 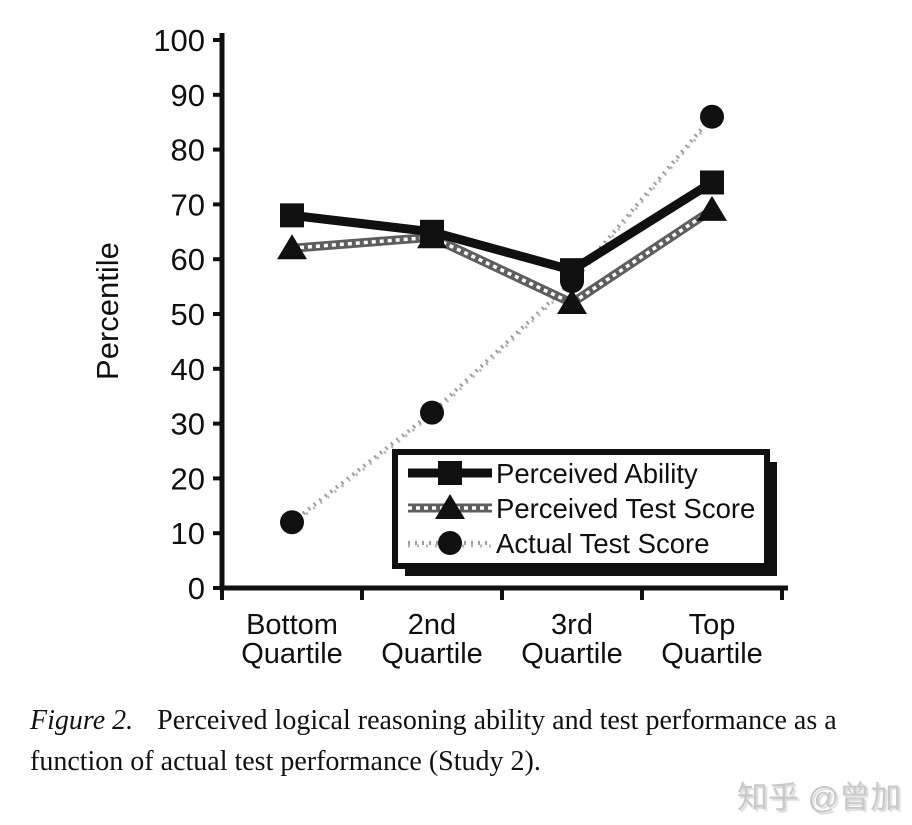 I want to click on x-category-label: 2nd Quartile, so click(x=432, y=639).